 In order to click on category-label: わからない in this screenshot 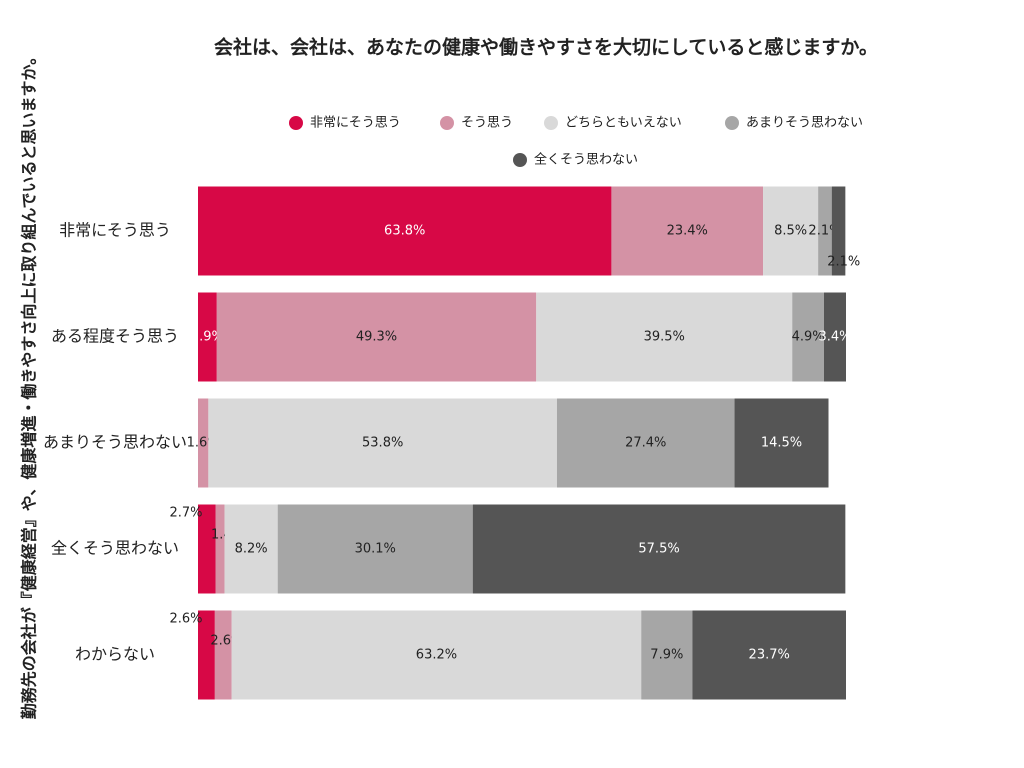, I will do `click(115, 654)`.